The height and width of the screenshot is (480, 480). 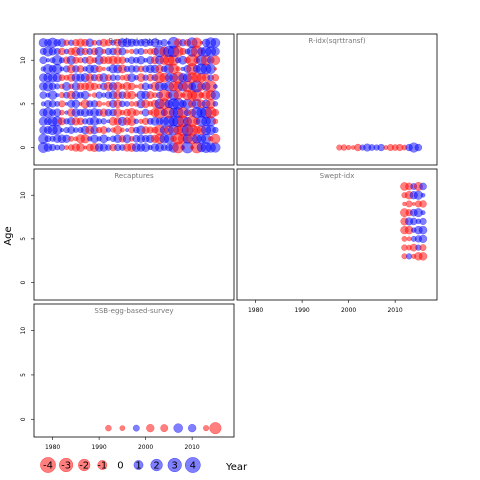 I want to click on x-axis-label: Year, so click(x=236, y=467).